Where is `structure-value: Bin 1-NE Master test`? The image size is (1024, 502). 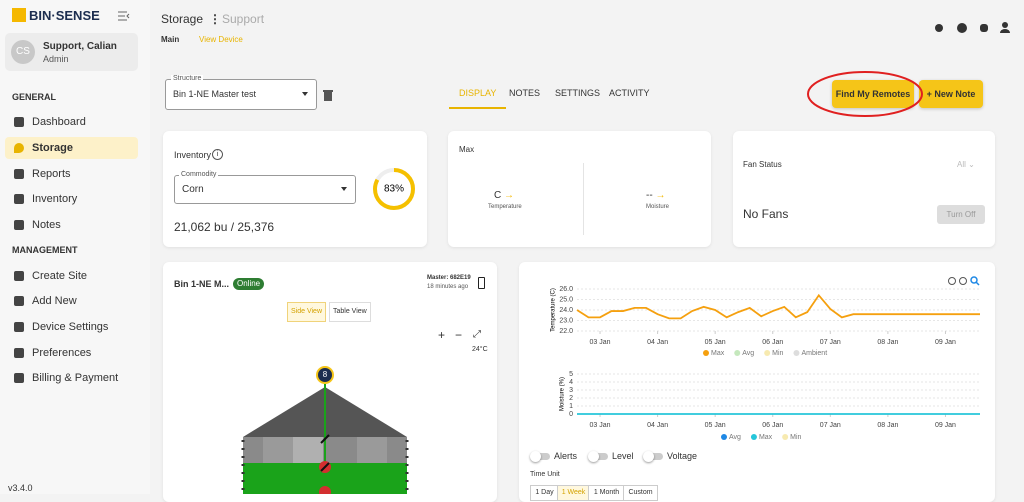 structure-value: Bin 1-NE Master test is located at coordinates (215, 94).